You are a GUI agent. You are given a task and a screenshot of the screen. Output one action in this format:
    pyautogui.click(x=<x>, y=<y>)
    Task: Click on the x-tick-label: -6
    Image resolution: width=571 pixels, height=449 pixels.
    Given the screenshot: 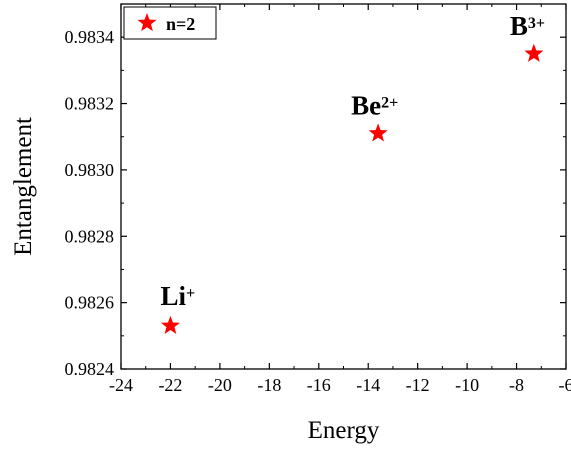 What is the action you would take?
    pyautogui.click(x=565, y=385)
    